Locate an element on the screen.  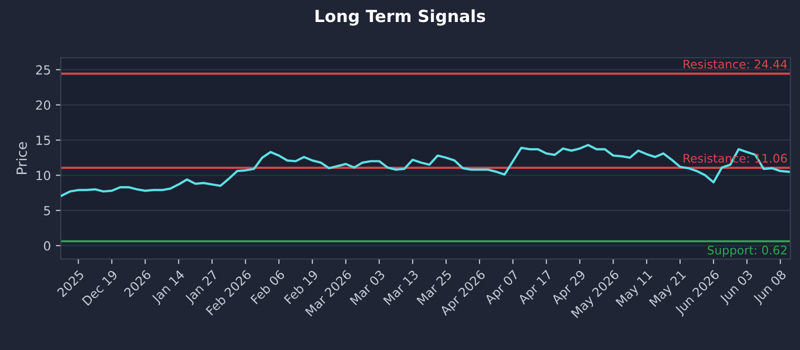
x-tick-label: Jun 08 is located at coordinates (770, 287).